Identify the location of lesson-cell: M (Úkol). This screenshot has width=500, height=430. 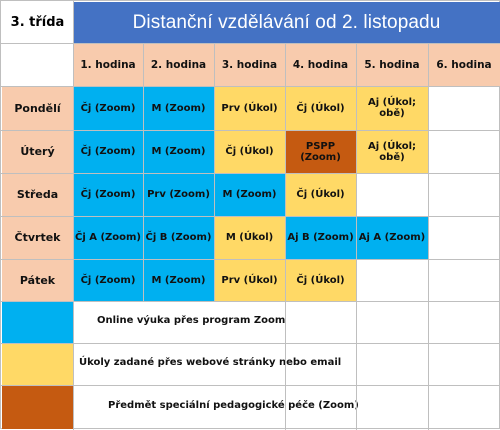
(249, 237).